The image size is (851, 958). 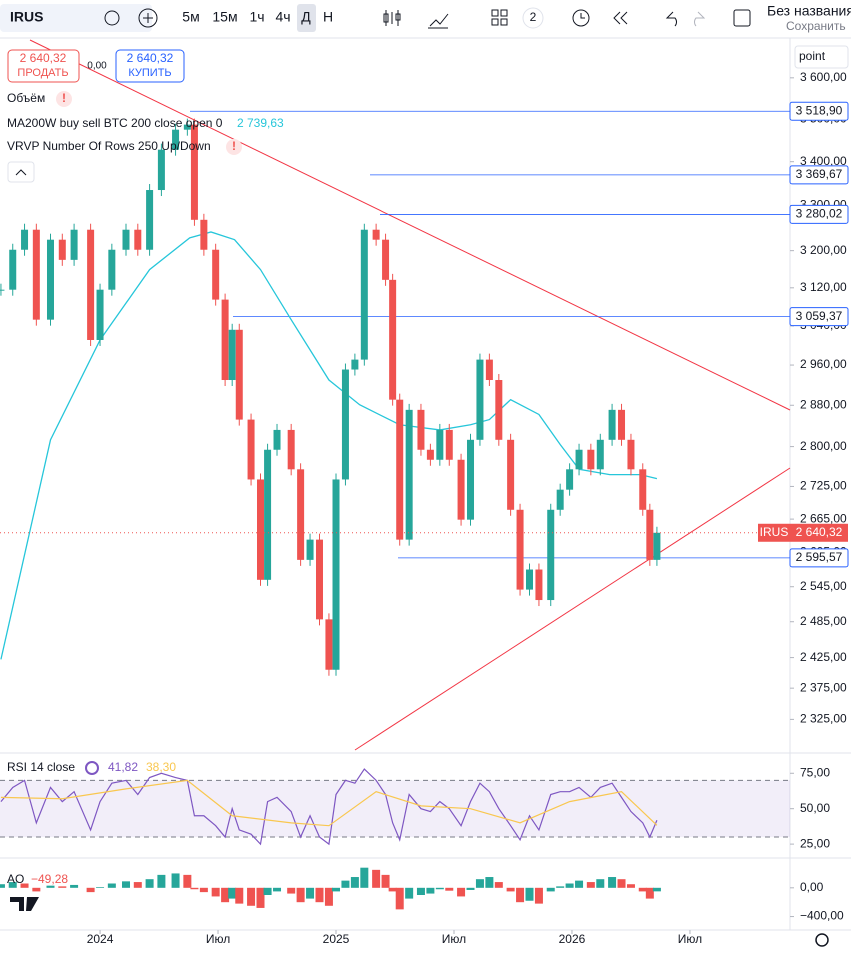 I want to click on sell-label: ПРОДАТЬ, so click(x=42, y=73).